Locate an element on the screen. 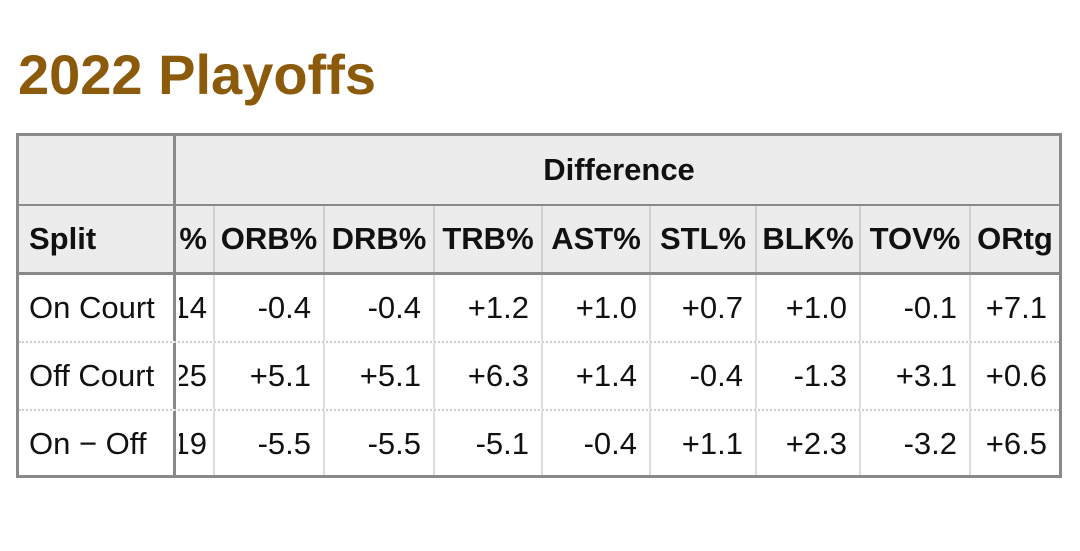  section-title: 2022 Playoffs is located at coordinates (197, 74).